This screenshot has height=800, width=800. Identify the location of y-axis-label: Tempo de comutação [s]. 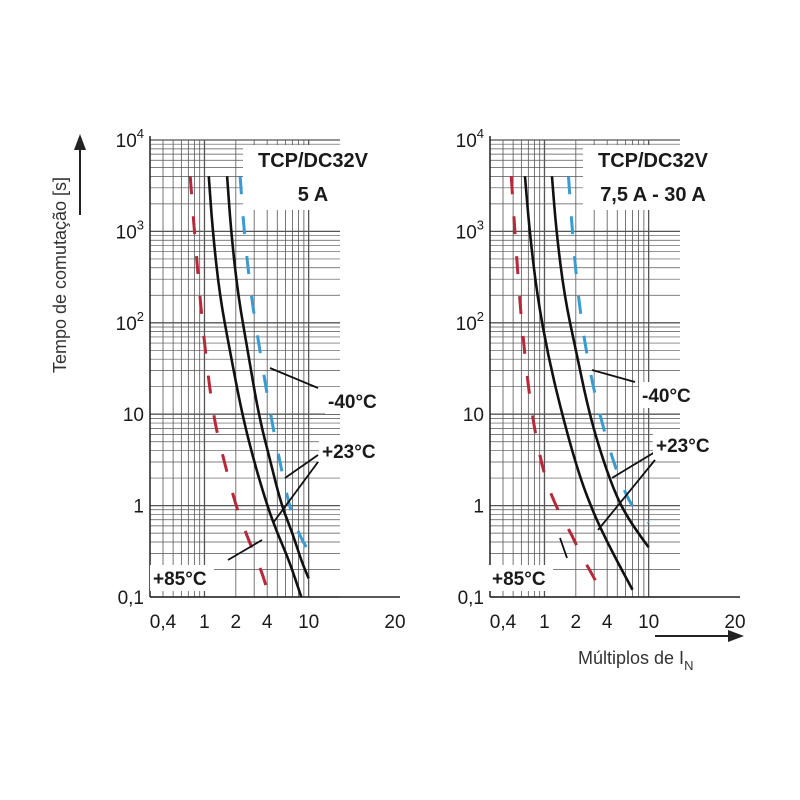
(60, 275).